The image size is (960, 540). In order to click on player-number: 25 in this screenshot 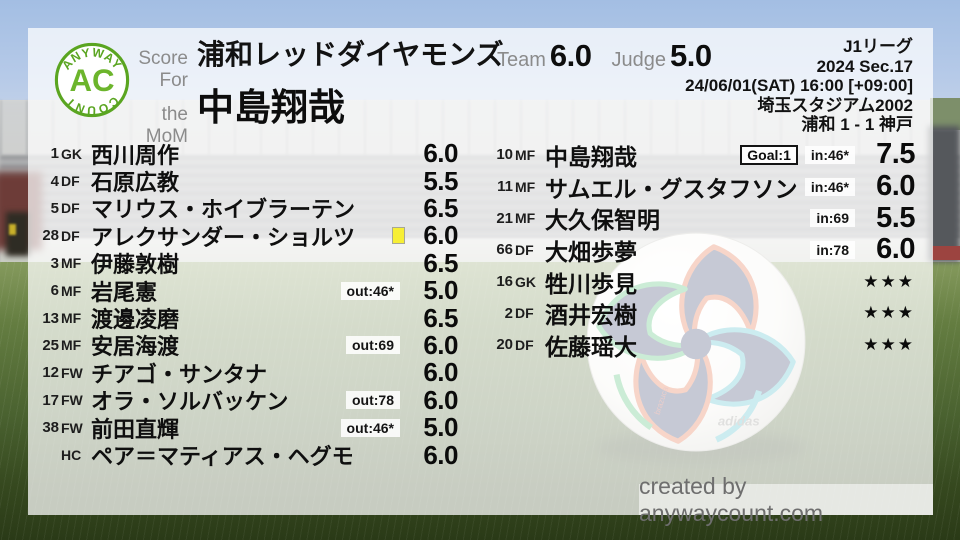, I will do `click(50, 345)`.